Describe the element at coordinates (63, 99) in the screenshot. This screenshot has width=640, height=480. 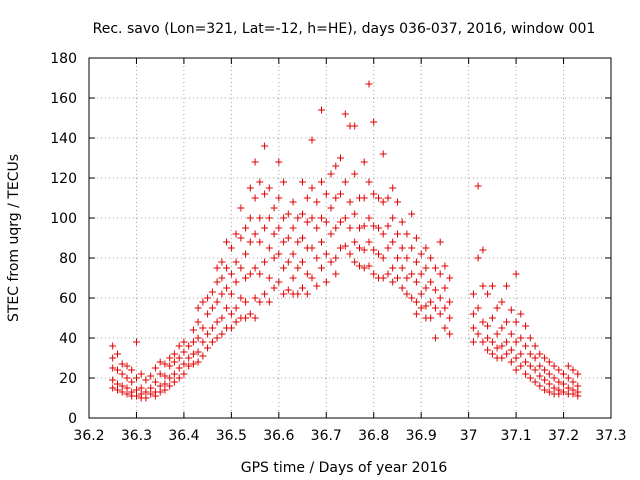
I see `y-tick-label: 160` at that location.